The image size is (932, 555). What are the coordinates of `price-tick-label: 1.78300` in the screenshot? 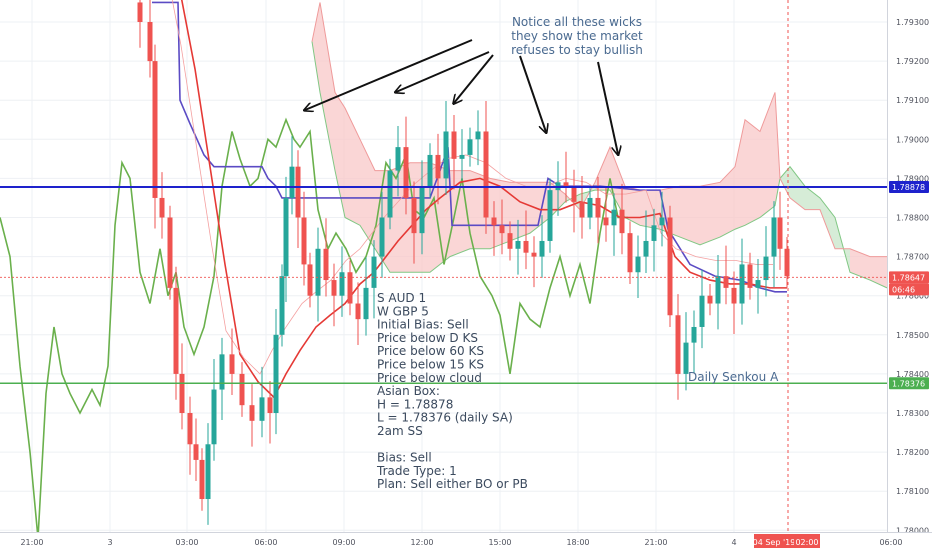 It's located at (912, 413).